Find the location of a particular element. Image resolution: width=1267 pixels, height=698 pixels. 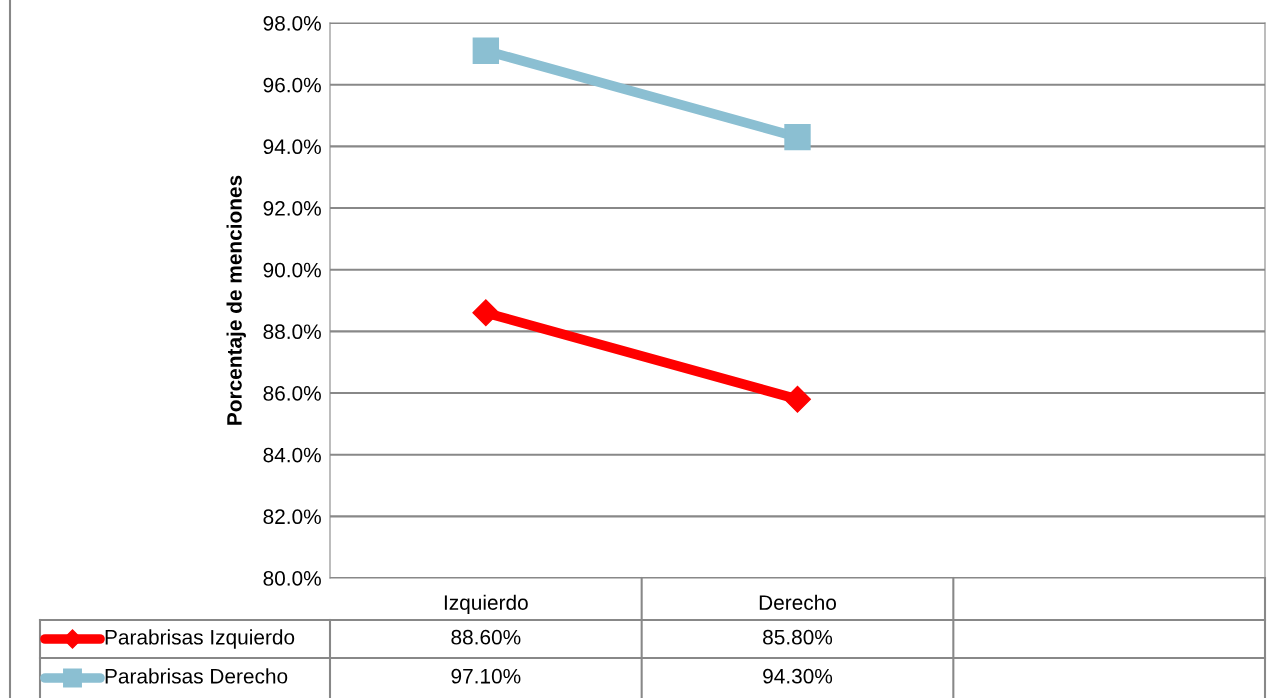

x-tick-label: Izquierdo is located at coordinates (486, 604).